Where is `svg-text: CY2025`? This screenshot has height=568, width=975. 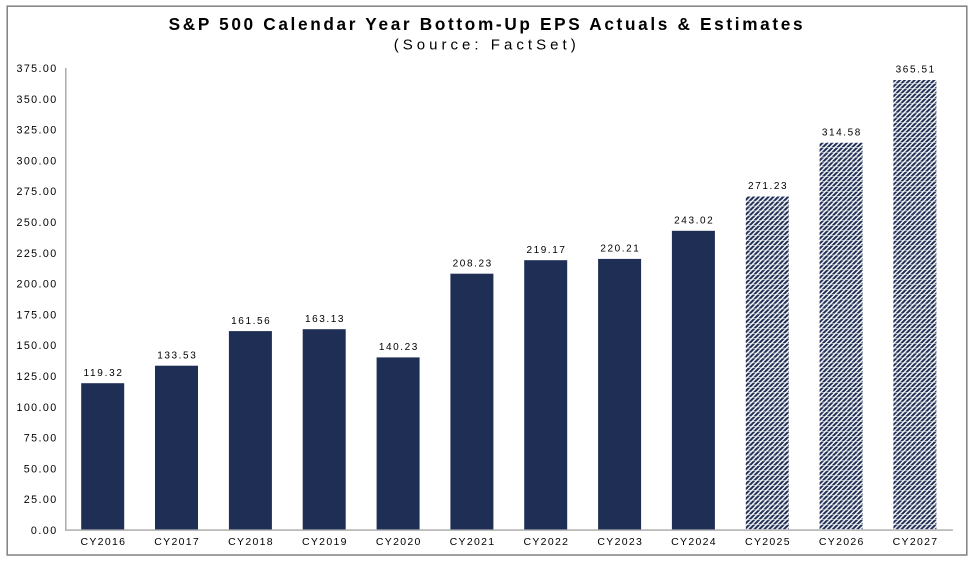 svg-text: CY2025 is located at coordinates (767, 542).